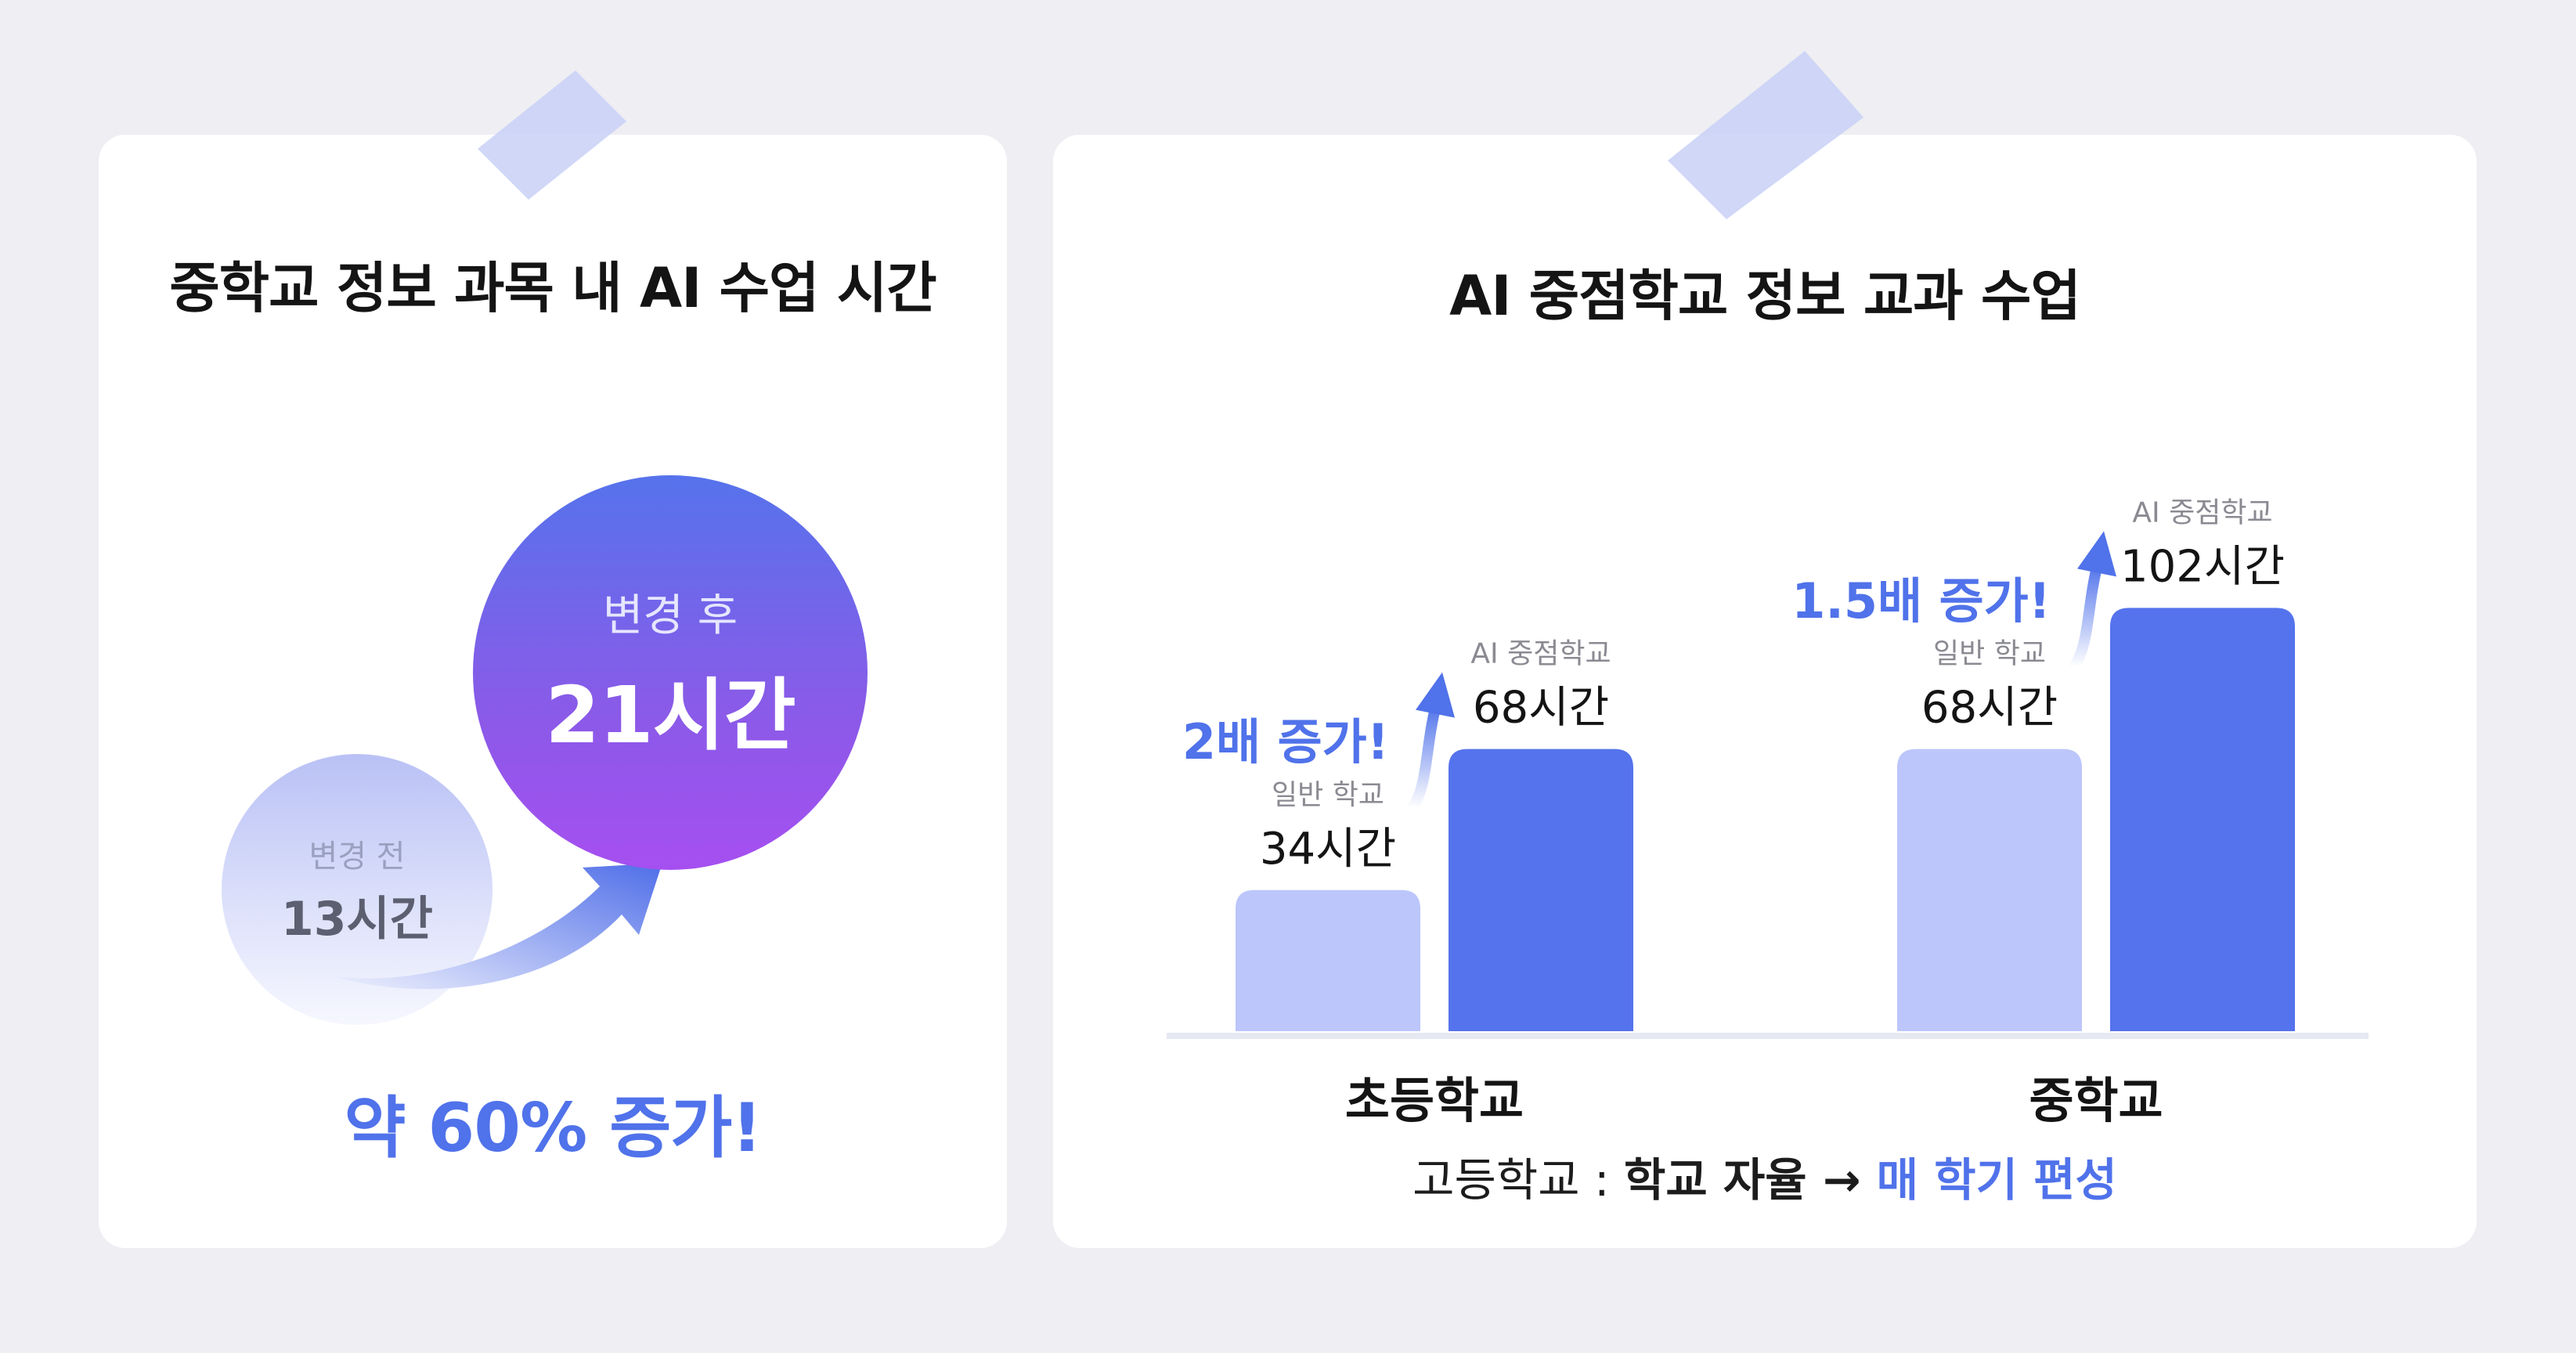  I want to click on footnote-prefix: 고등학교 :, so click(1518, 1180).